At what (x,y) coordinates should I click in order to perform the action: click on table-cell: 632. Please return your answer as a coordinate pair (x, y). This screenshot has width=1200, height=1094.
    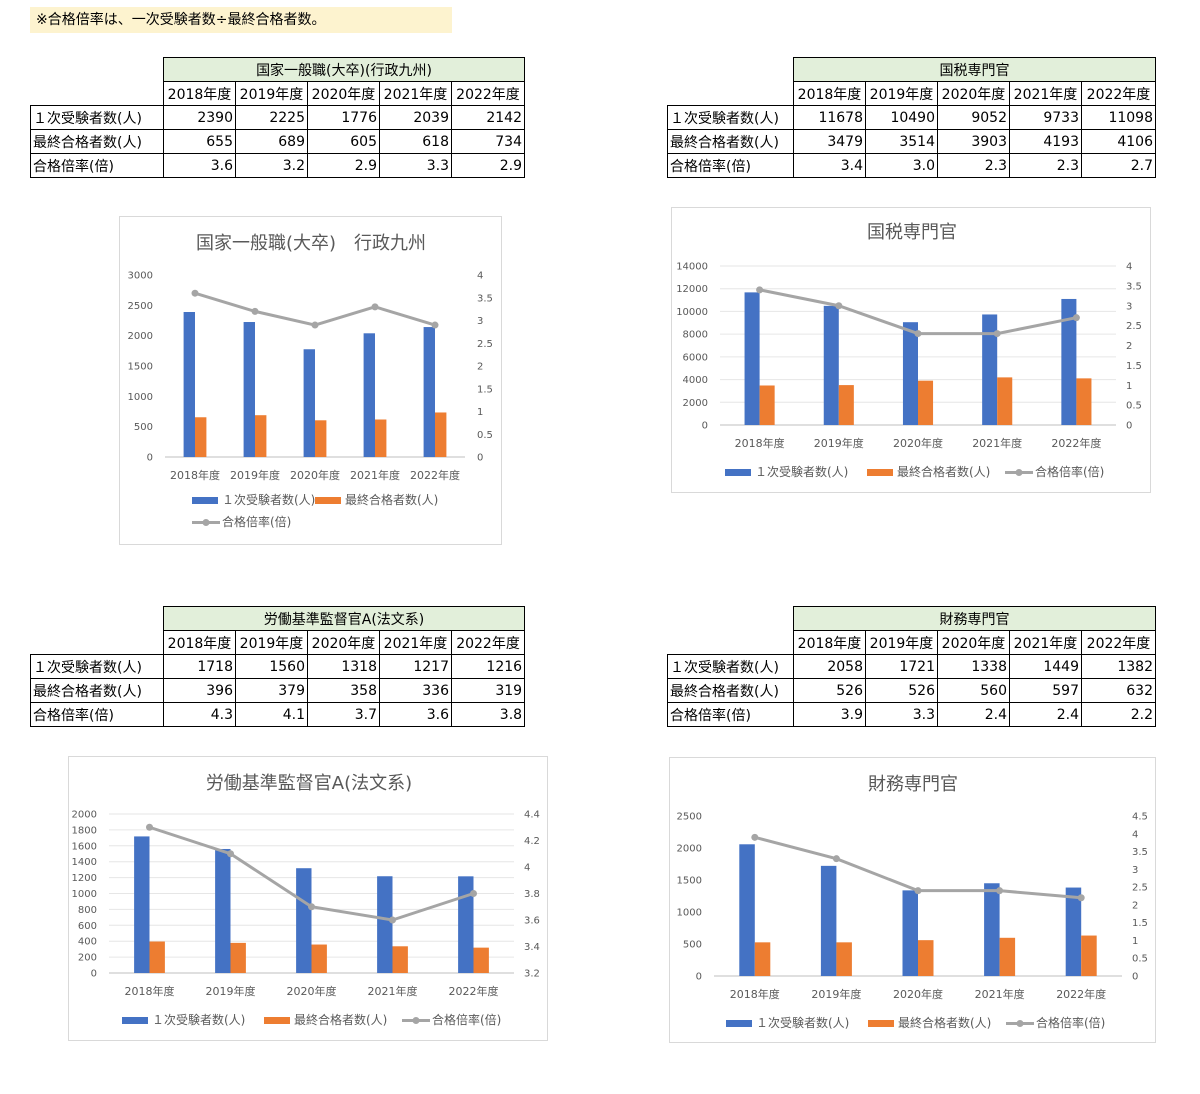
    Looking at the image, I should click on (1118, 690).